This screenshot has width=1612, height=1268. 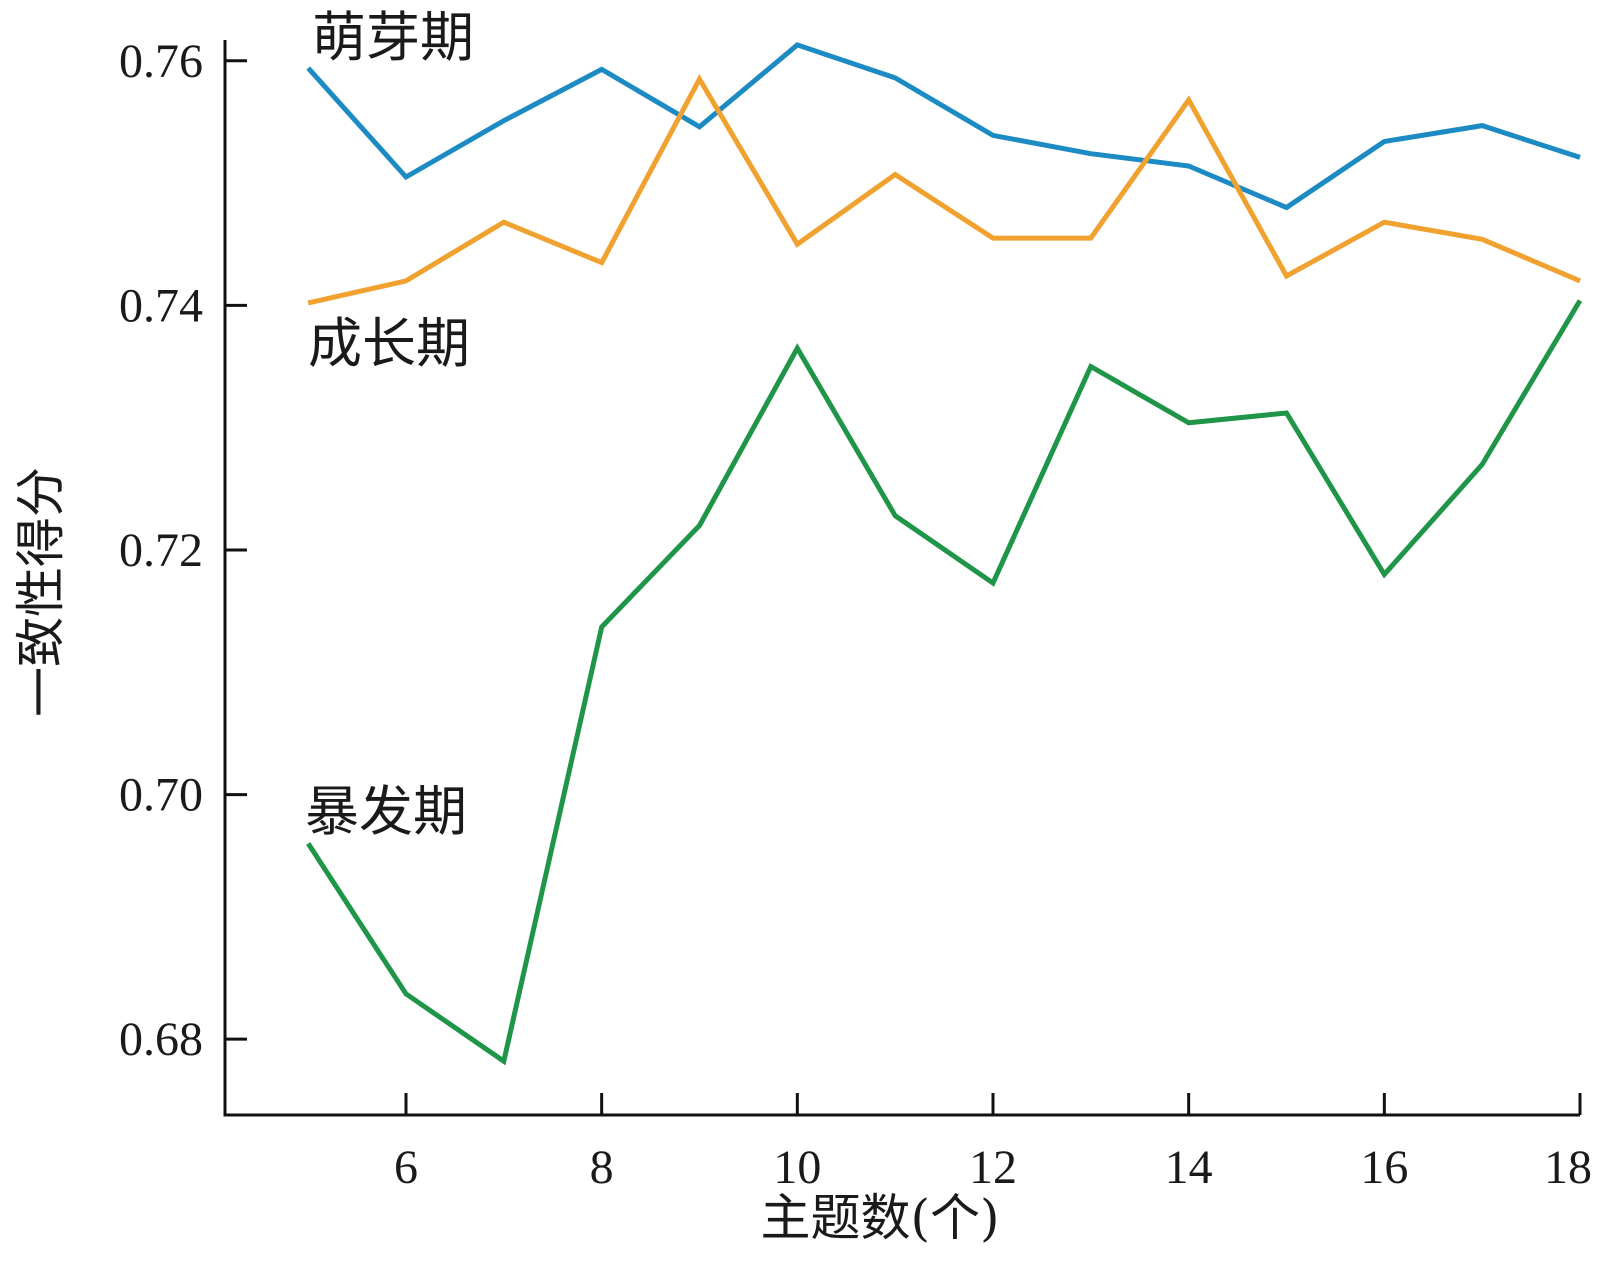 I want to click on x-tick-label: 14, so click(x=1189, y=1167).